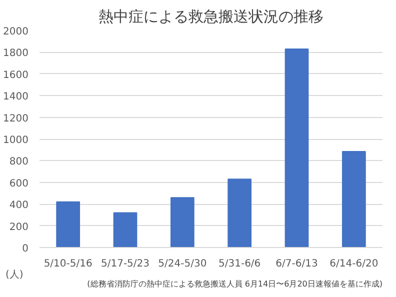  What do you see at coordinates (19, 184) in the screenshot?
I see `y-tick-label: 600` at bounding box center [19, 184].